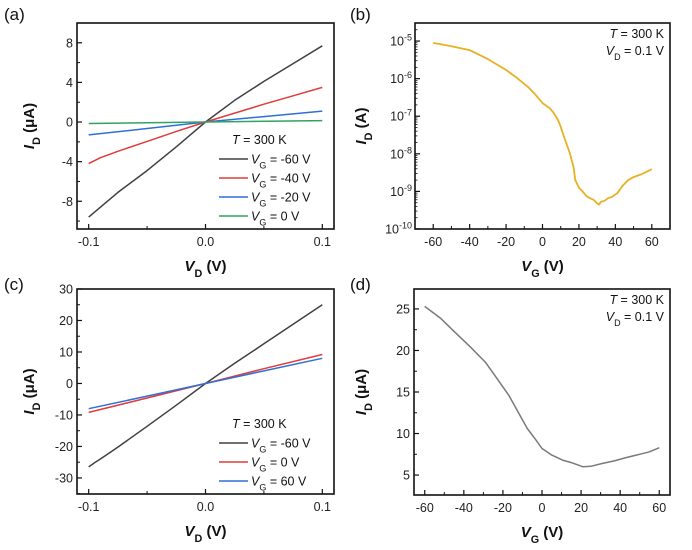 This screenshot has width=692, height=550. I want to click on y-tick-label: 10⁻⁸, so click(401, 153).